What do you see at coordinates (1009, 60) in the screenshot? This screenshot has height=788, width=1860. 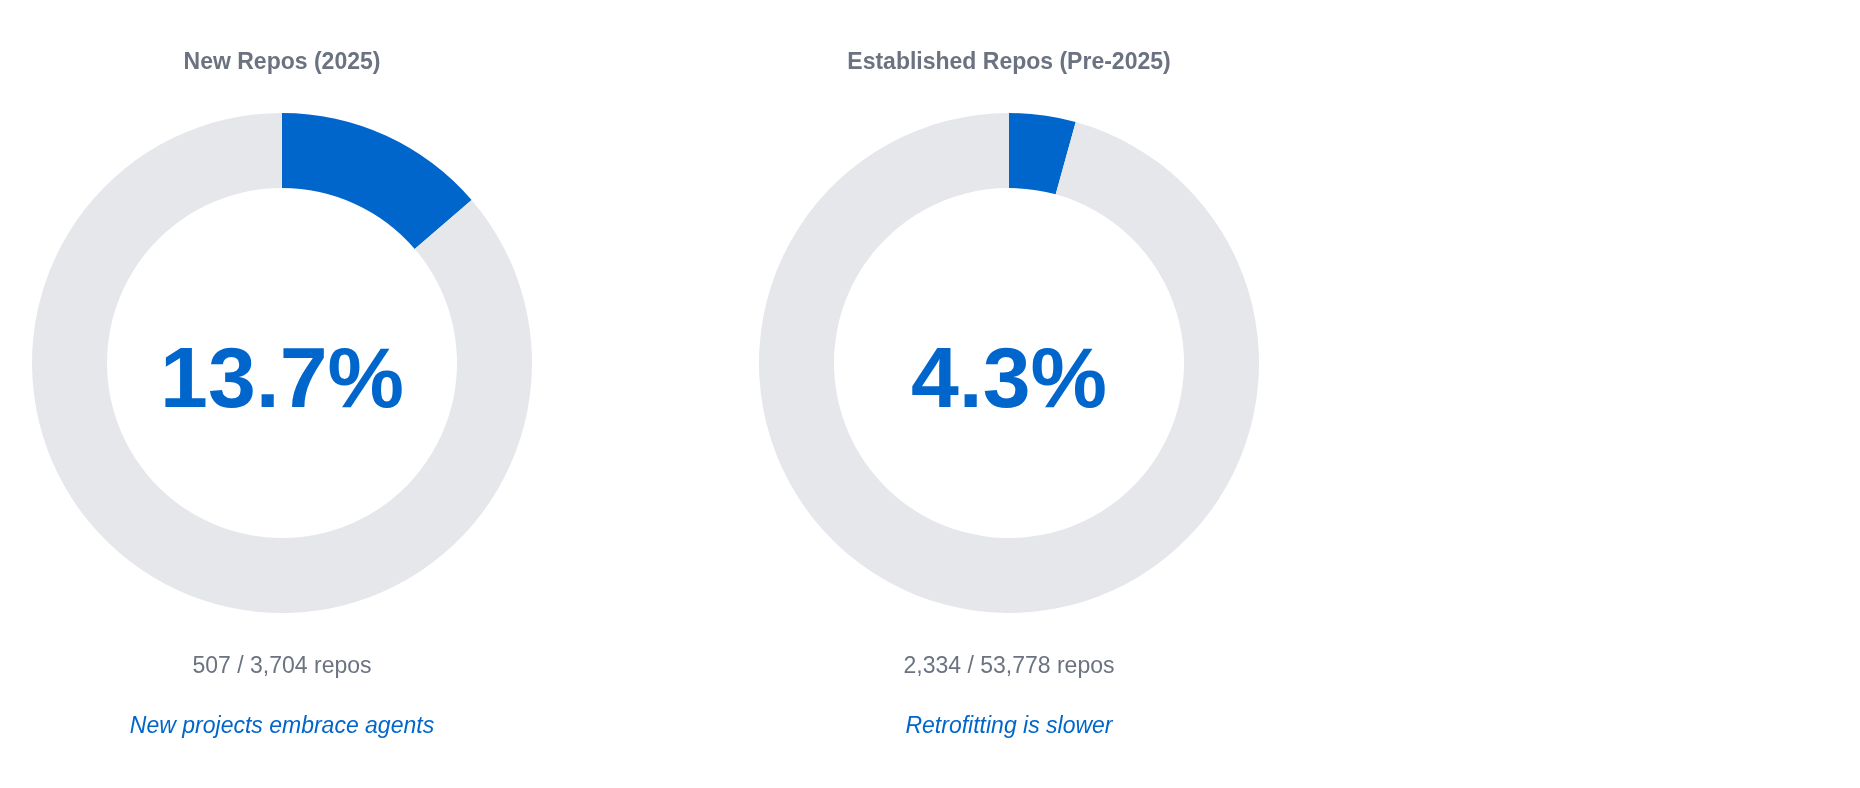 I see `chart-title: Established Repos (Pre-2025)` at bounding box center [1009, 60].